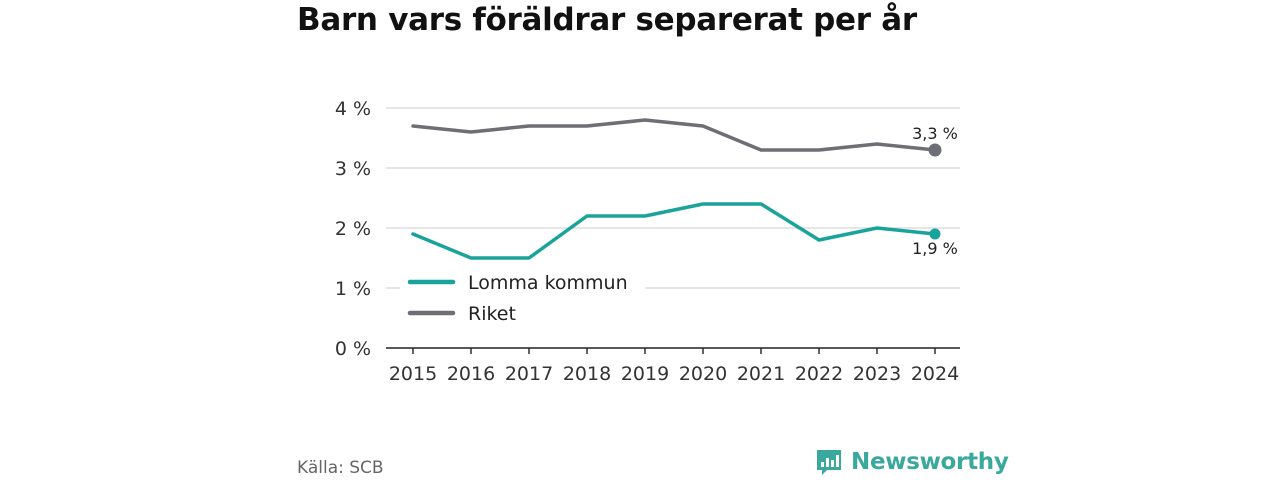 Image resolution: width=1280 pixels, height=480 pixels. What do you see at coordinates (930, 462) in the screenshot?
I see `brand-name: Newsworthy` at bounding box center [930, 462].